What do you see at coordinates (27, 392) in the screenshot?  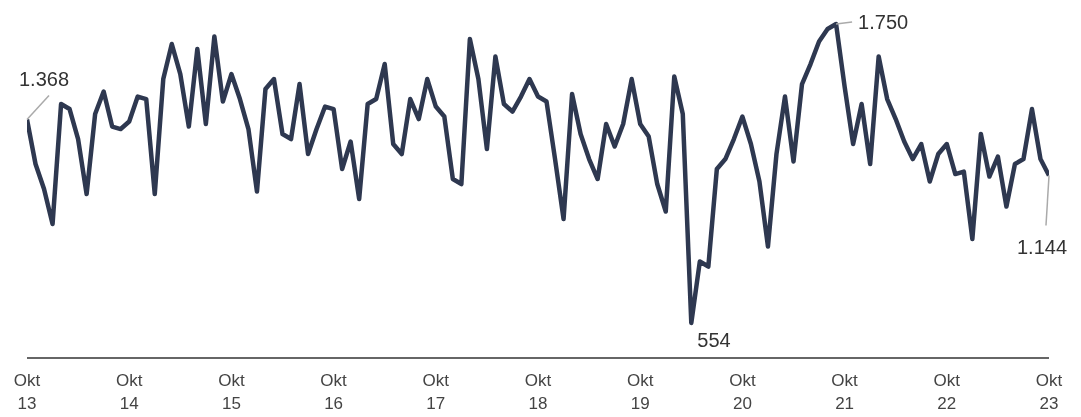 I see `x-tick-label: Okt 13` at bounding box center [27, 392].